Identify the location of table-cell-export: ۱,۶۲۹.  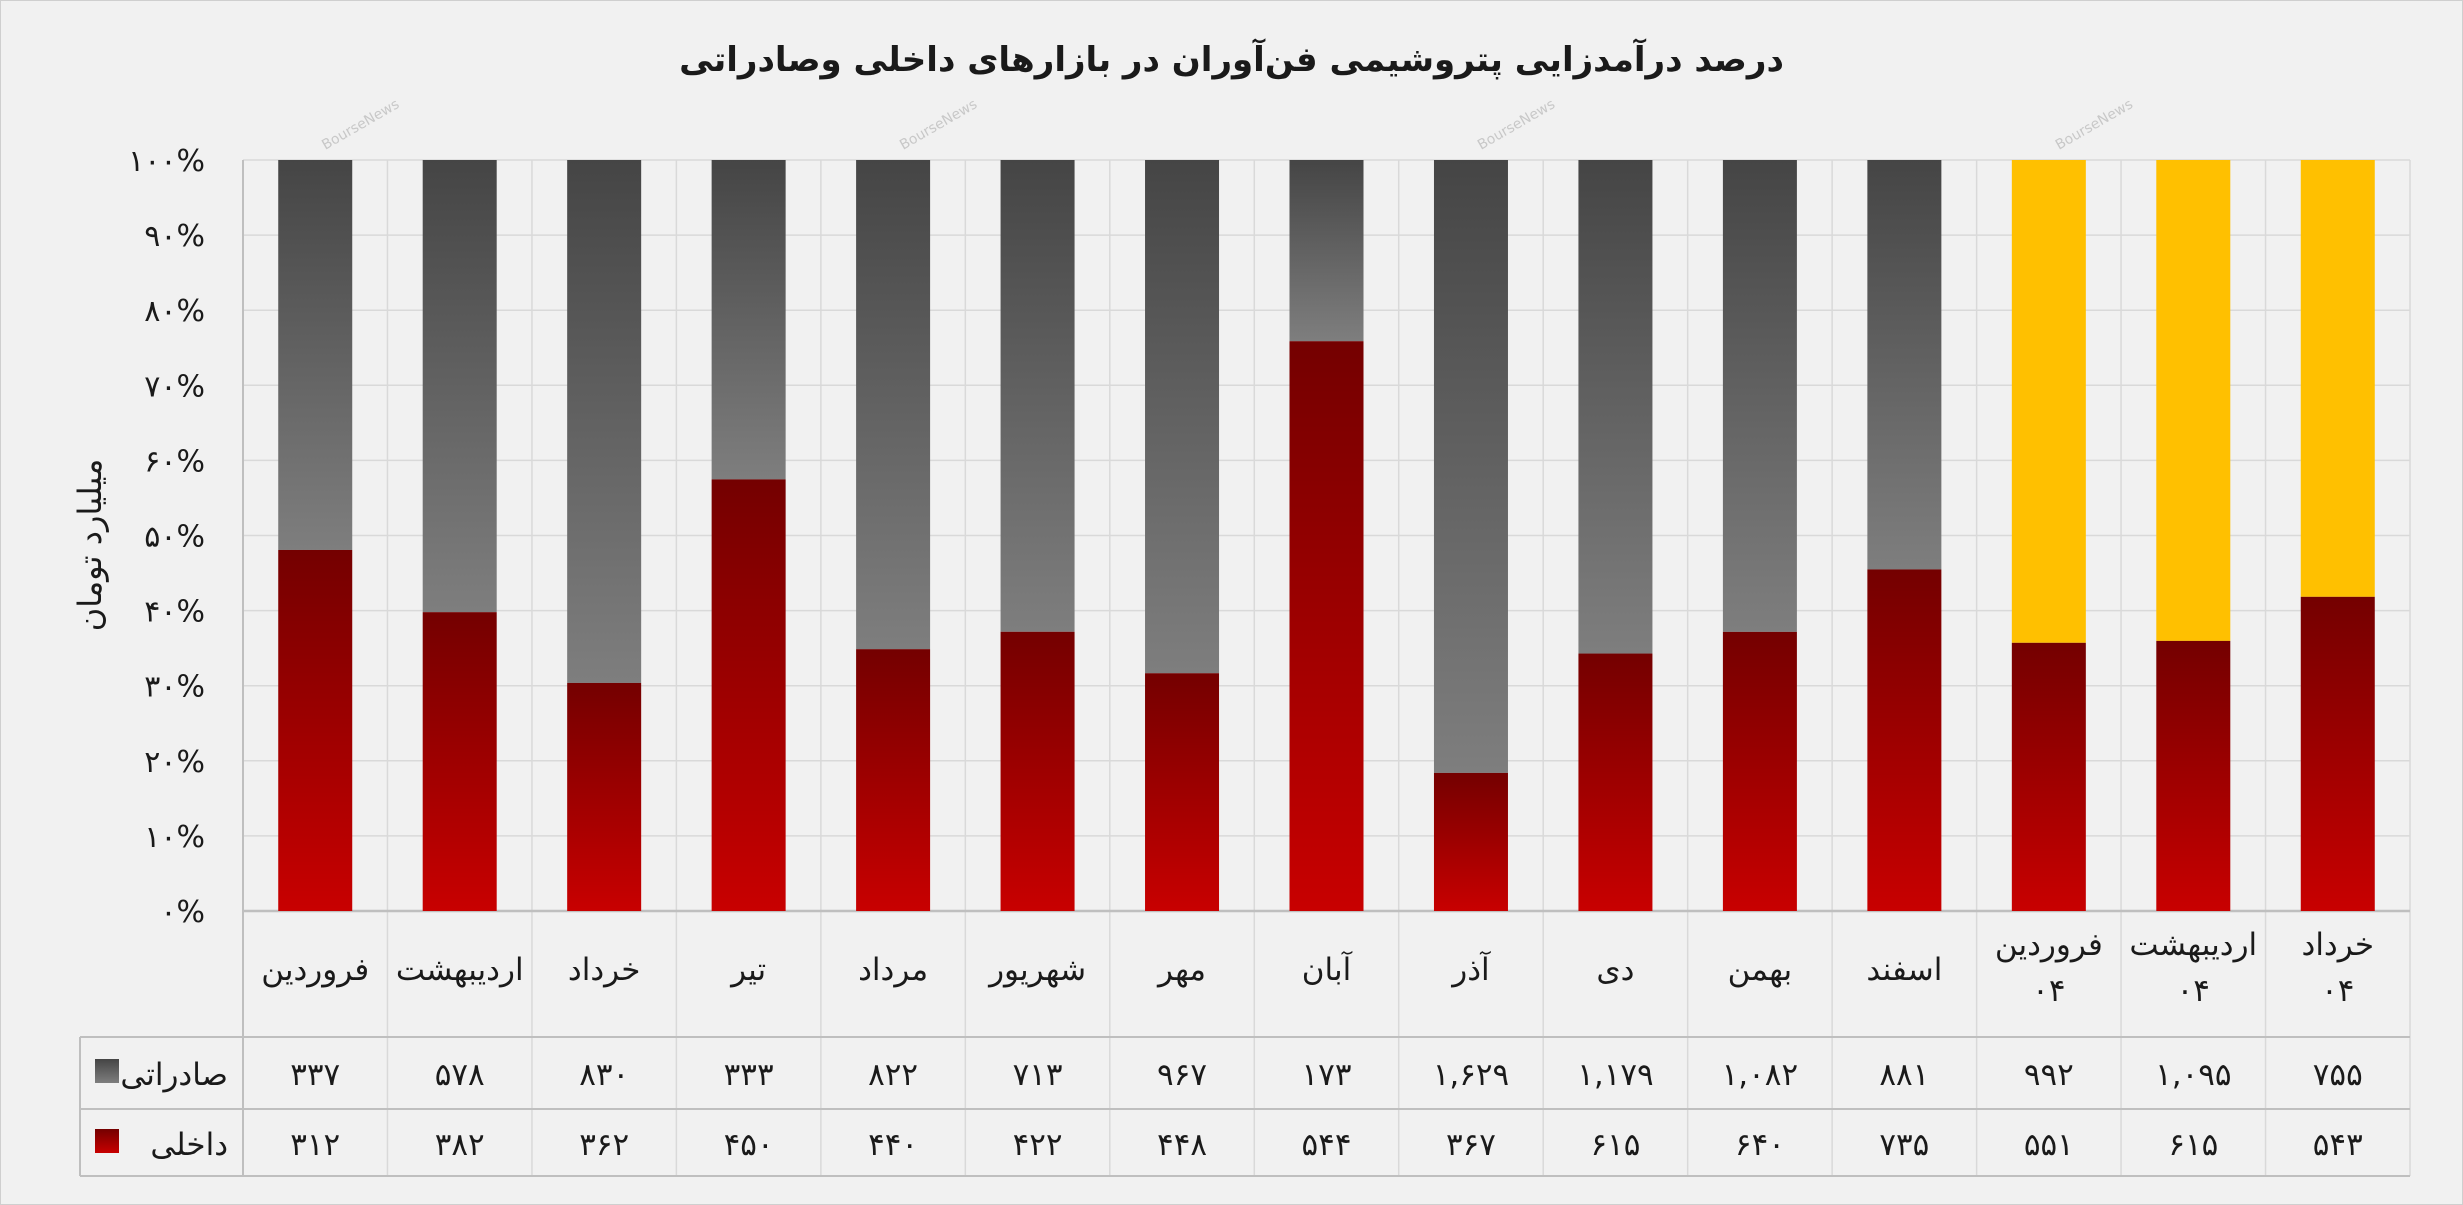
(1471, 1075).